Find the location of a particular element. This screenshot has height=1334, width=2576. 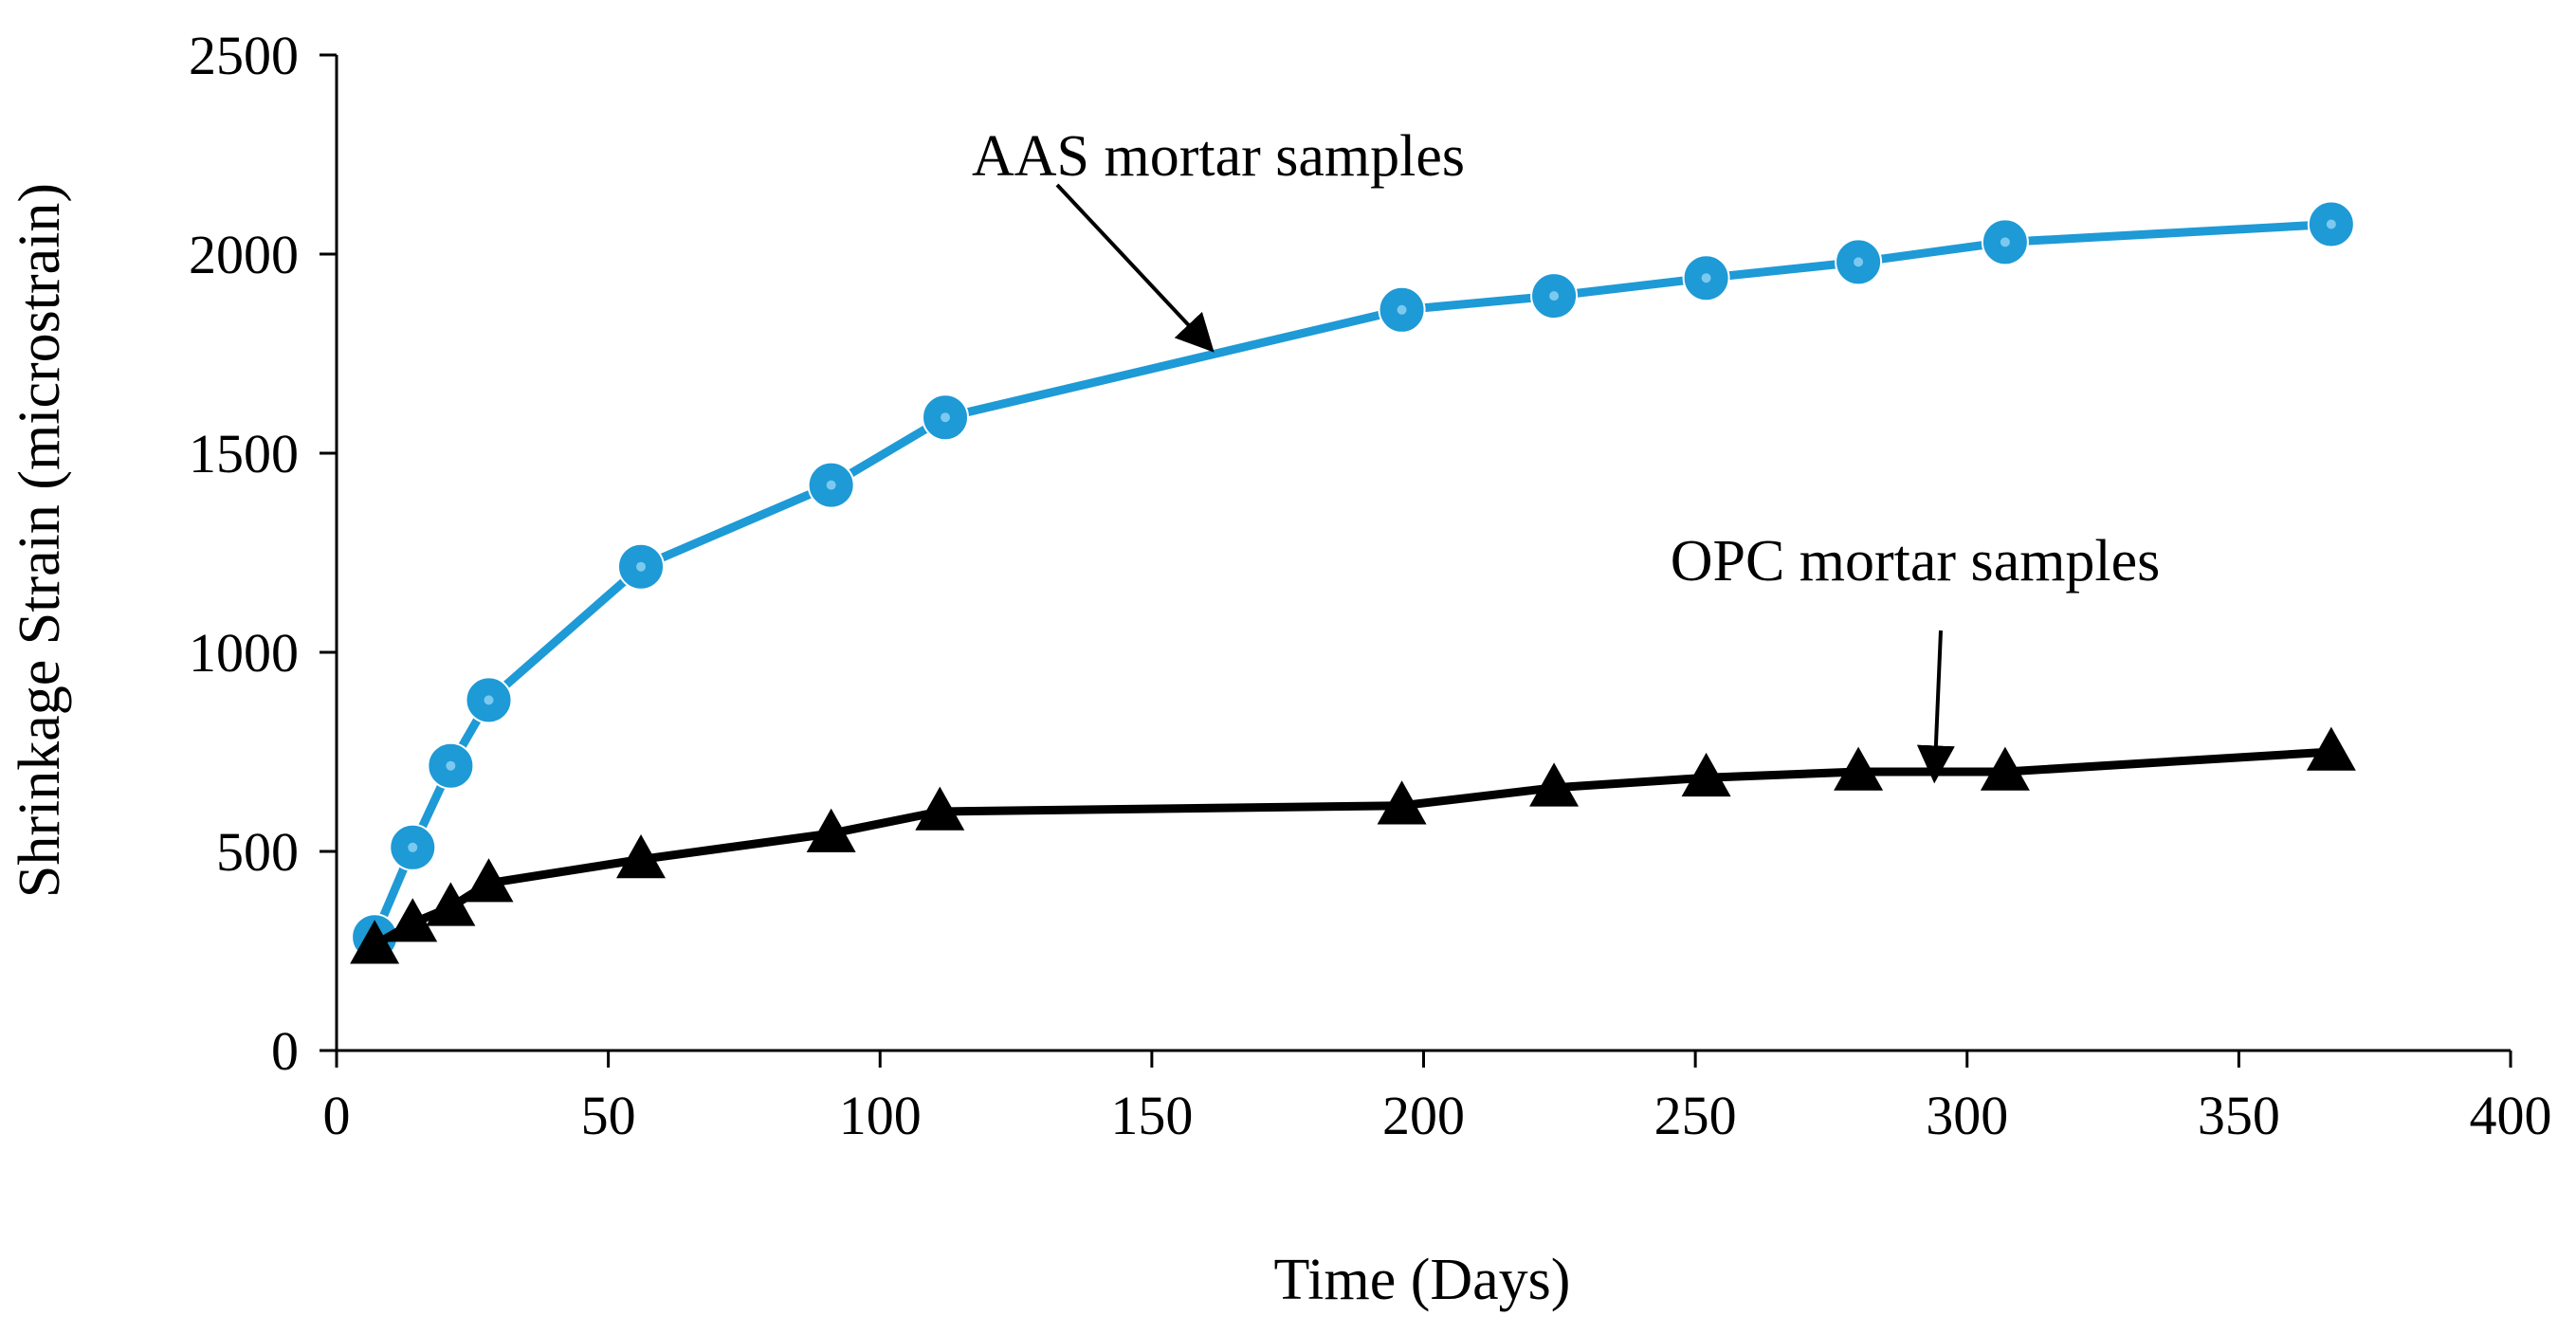

aas-annotation-arrow is located at coordinates (1135, 268).